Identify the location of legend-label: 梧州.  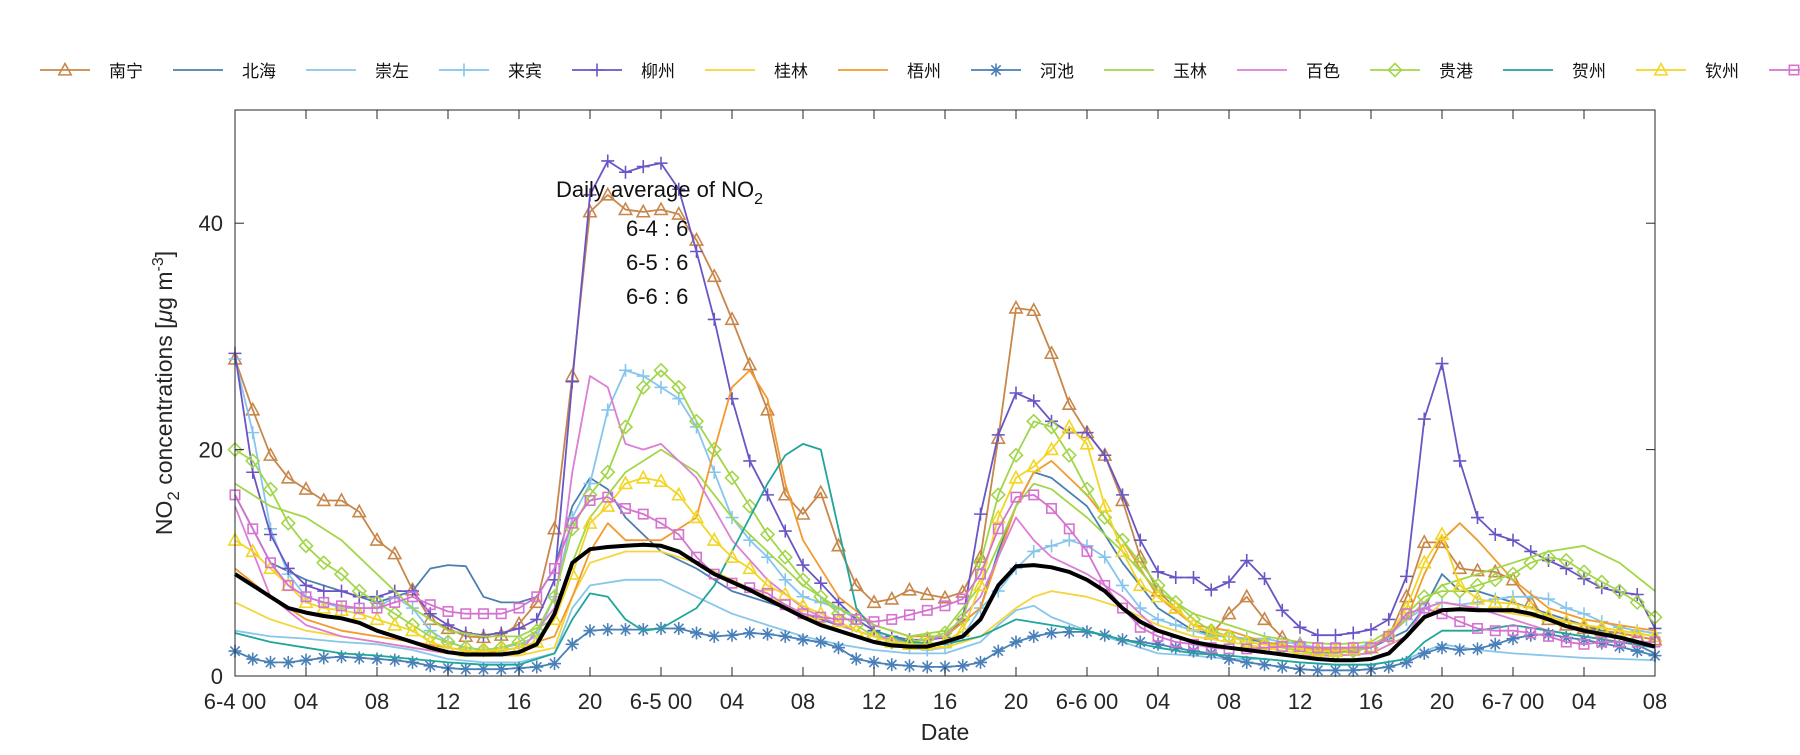
(924, 71).